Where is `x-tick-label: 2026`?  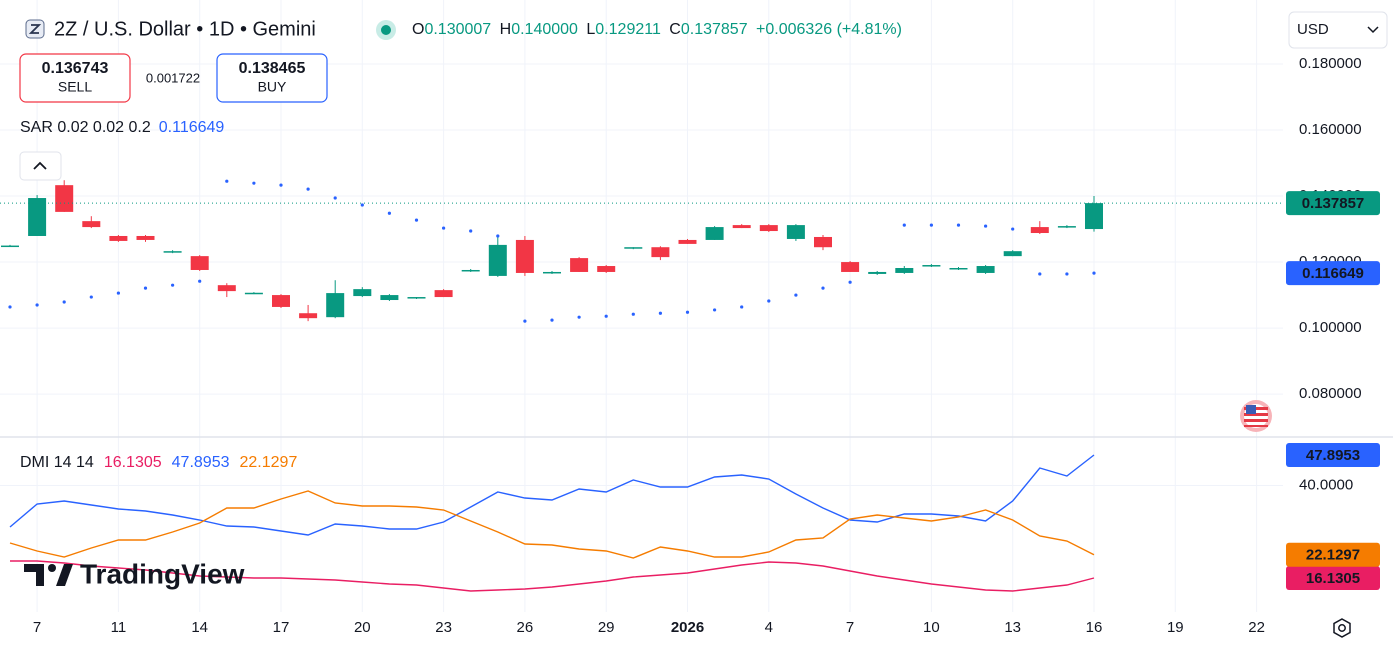
x-tick-label: 2026 is located at coordinates (687, 627).